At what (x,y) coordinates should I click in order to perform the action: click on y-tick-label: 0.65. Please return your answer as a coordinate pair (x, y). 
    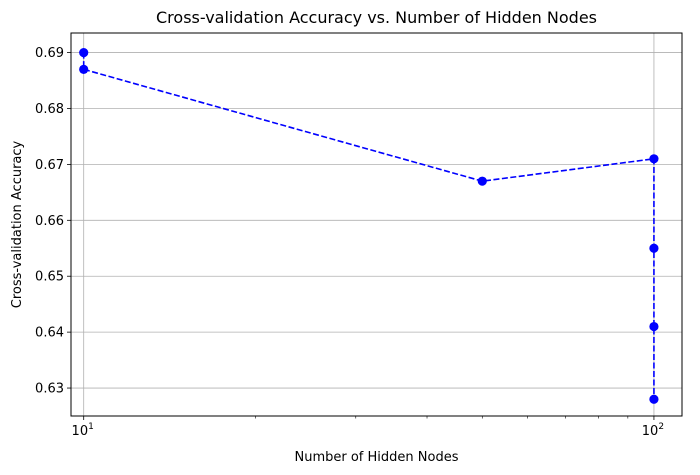
    Looking at the image, I should click on (49, 277).